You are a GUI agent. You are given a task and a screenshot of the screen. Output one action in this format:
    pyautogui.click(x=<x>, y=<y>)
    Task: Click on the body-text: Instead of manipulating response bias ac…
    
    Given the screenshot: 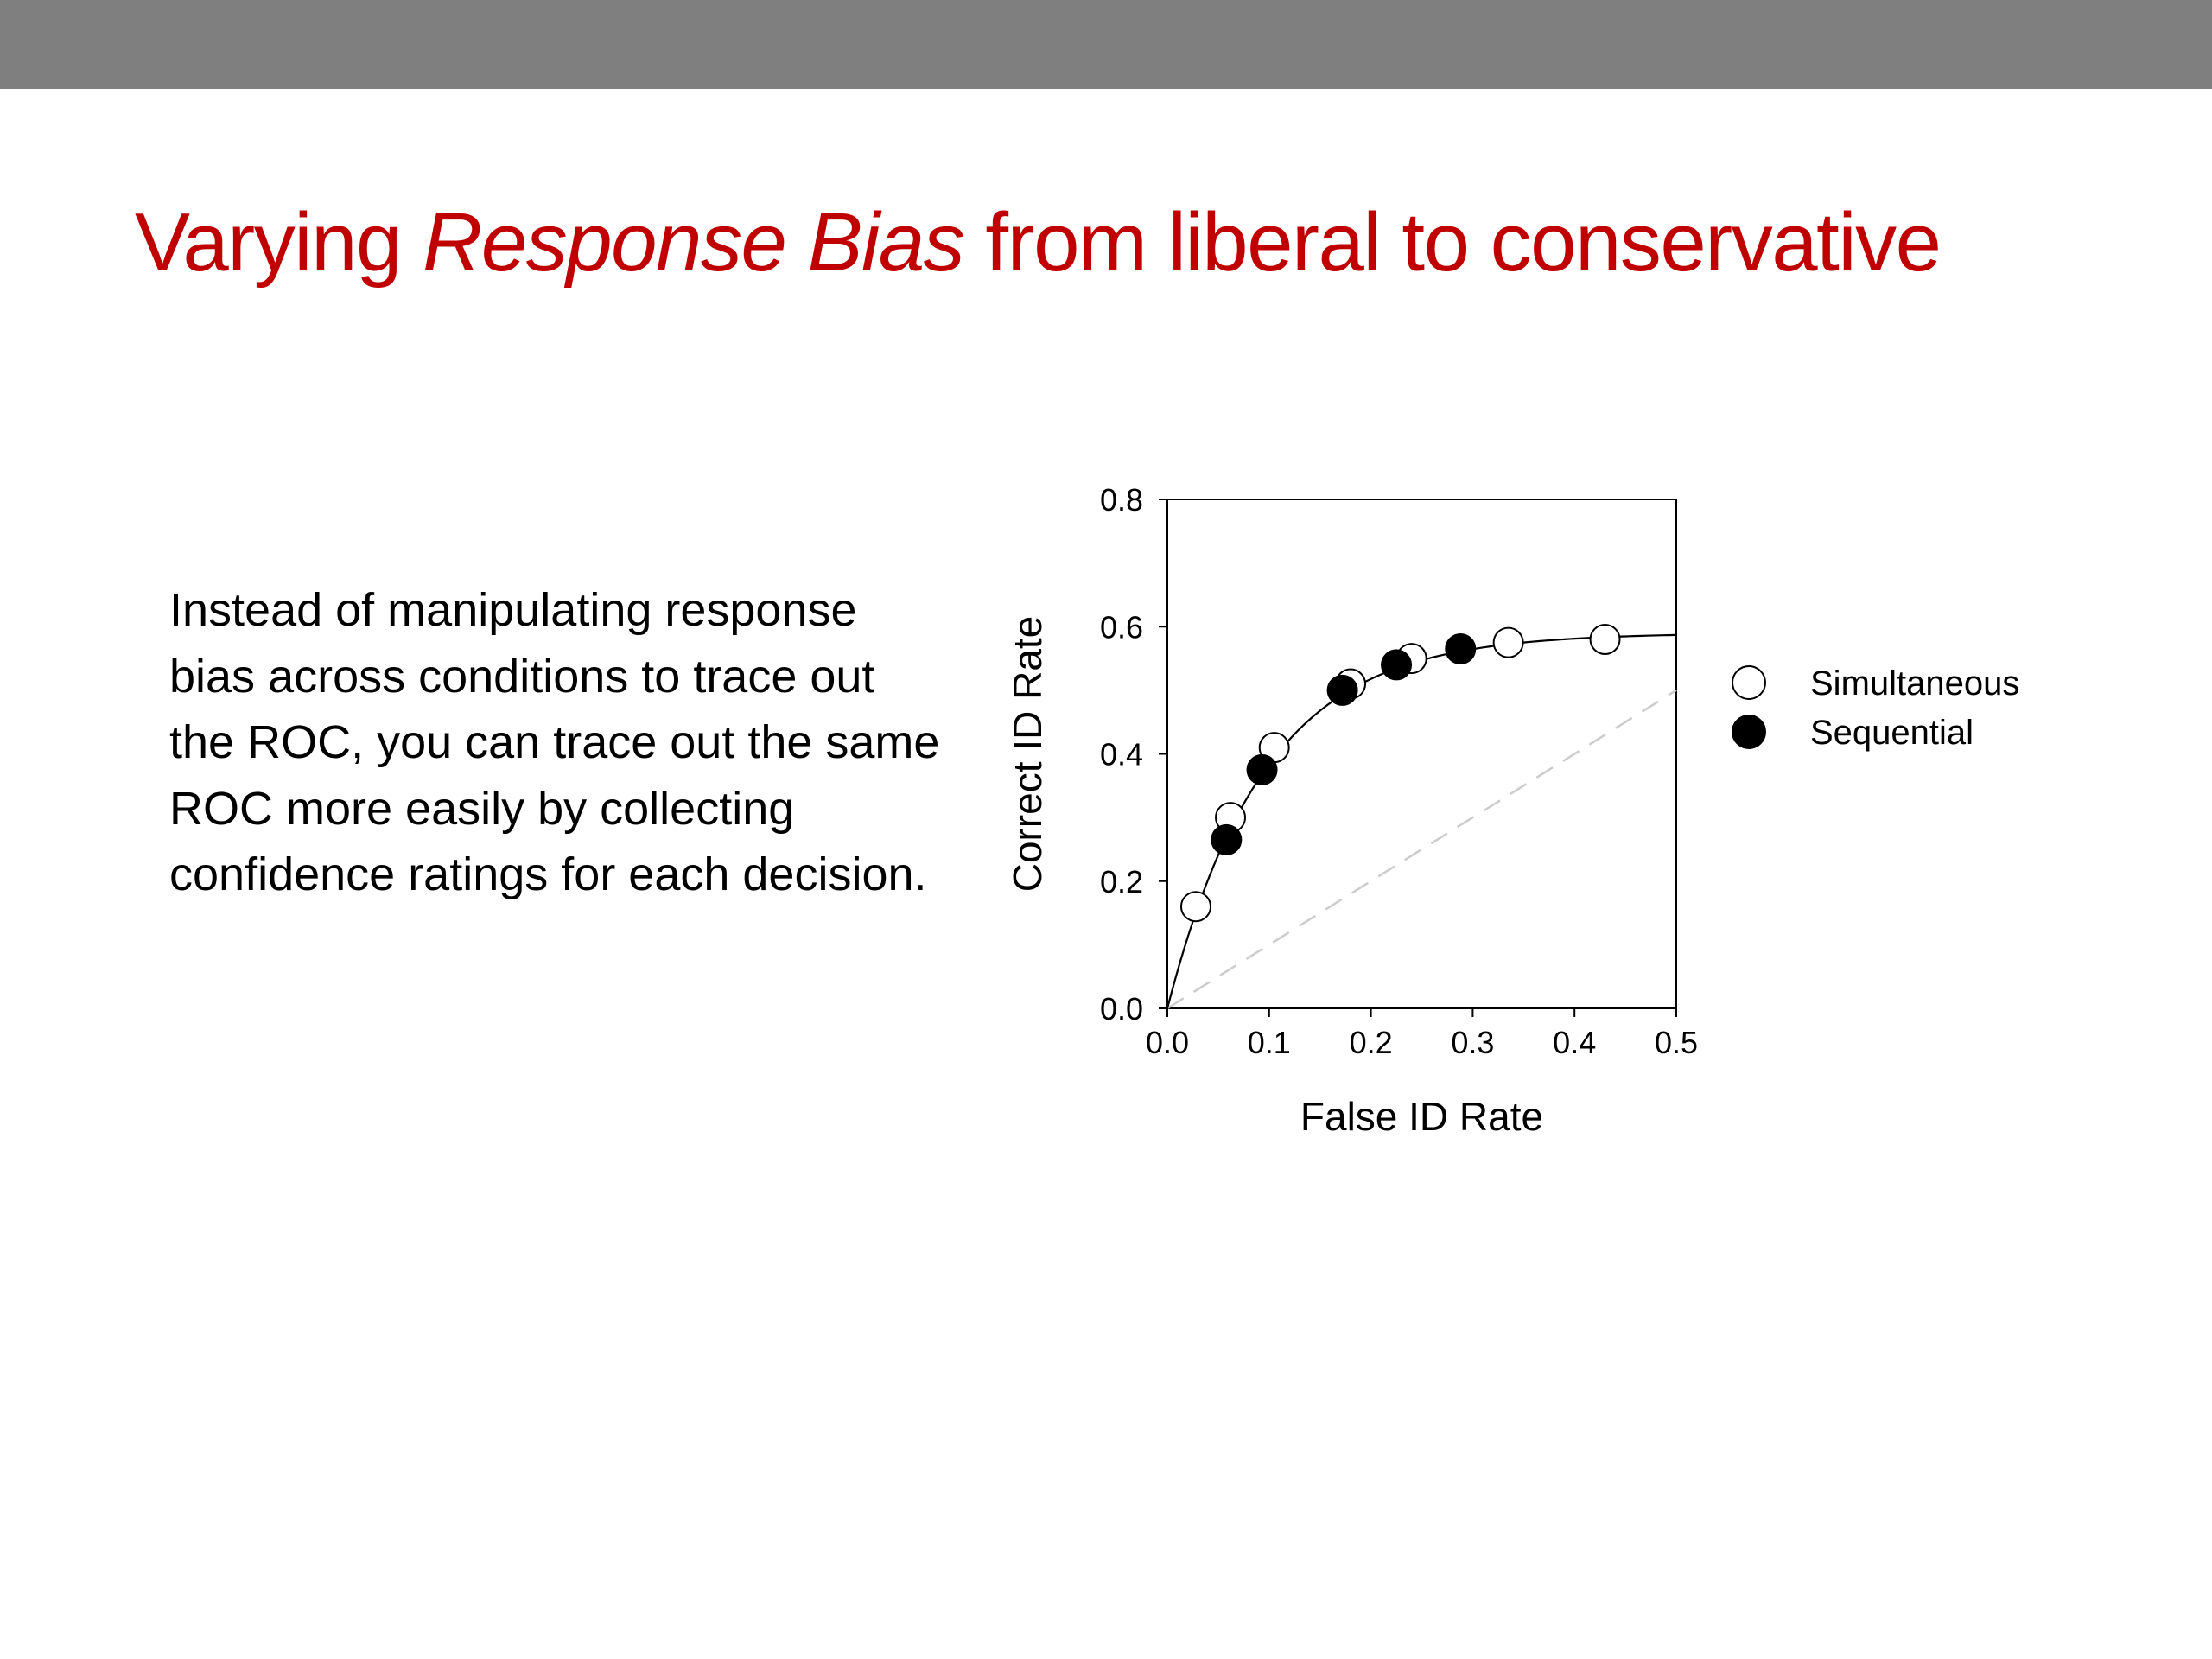 What is the action you would take?
    pyautogui.click(x=554, y=742)
    